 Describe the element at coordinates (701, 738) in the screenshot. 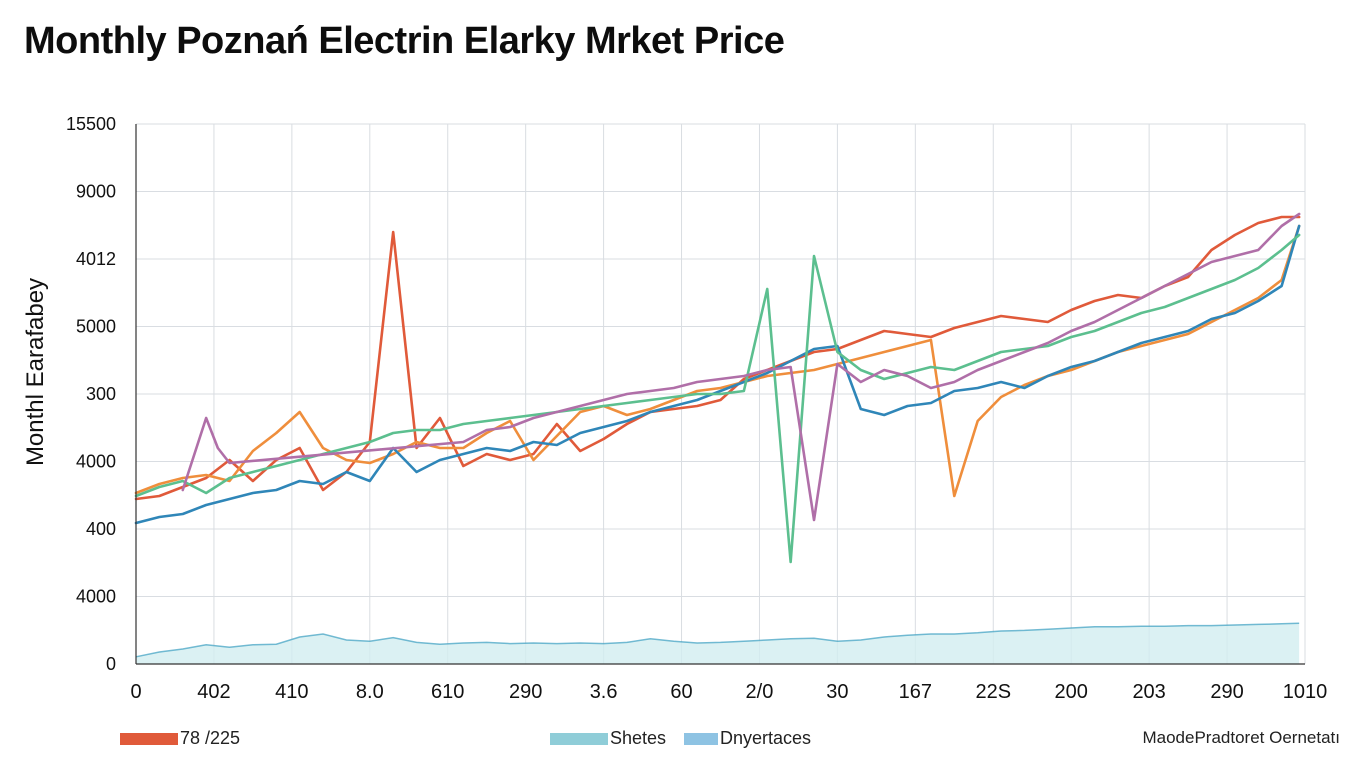

I see `legend-swatch-blue` at that location.